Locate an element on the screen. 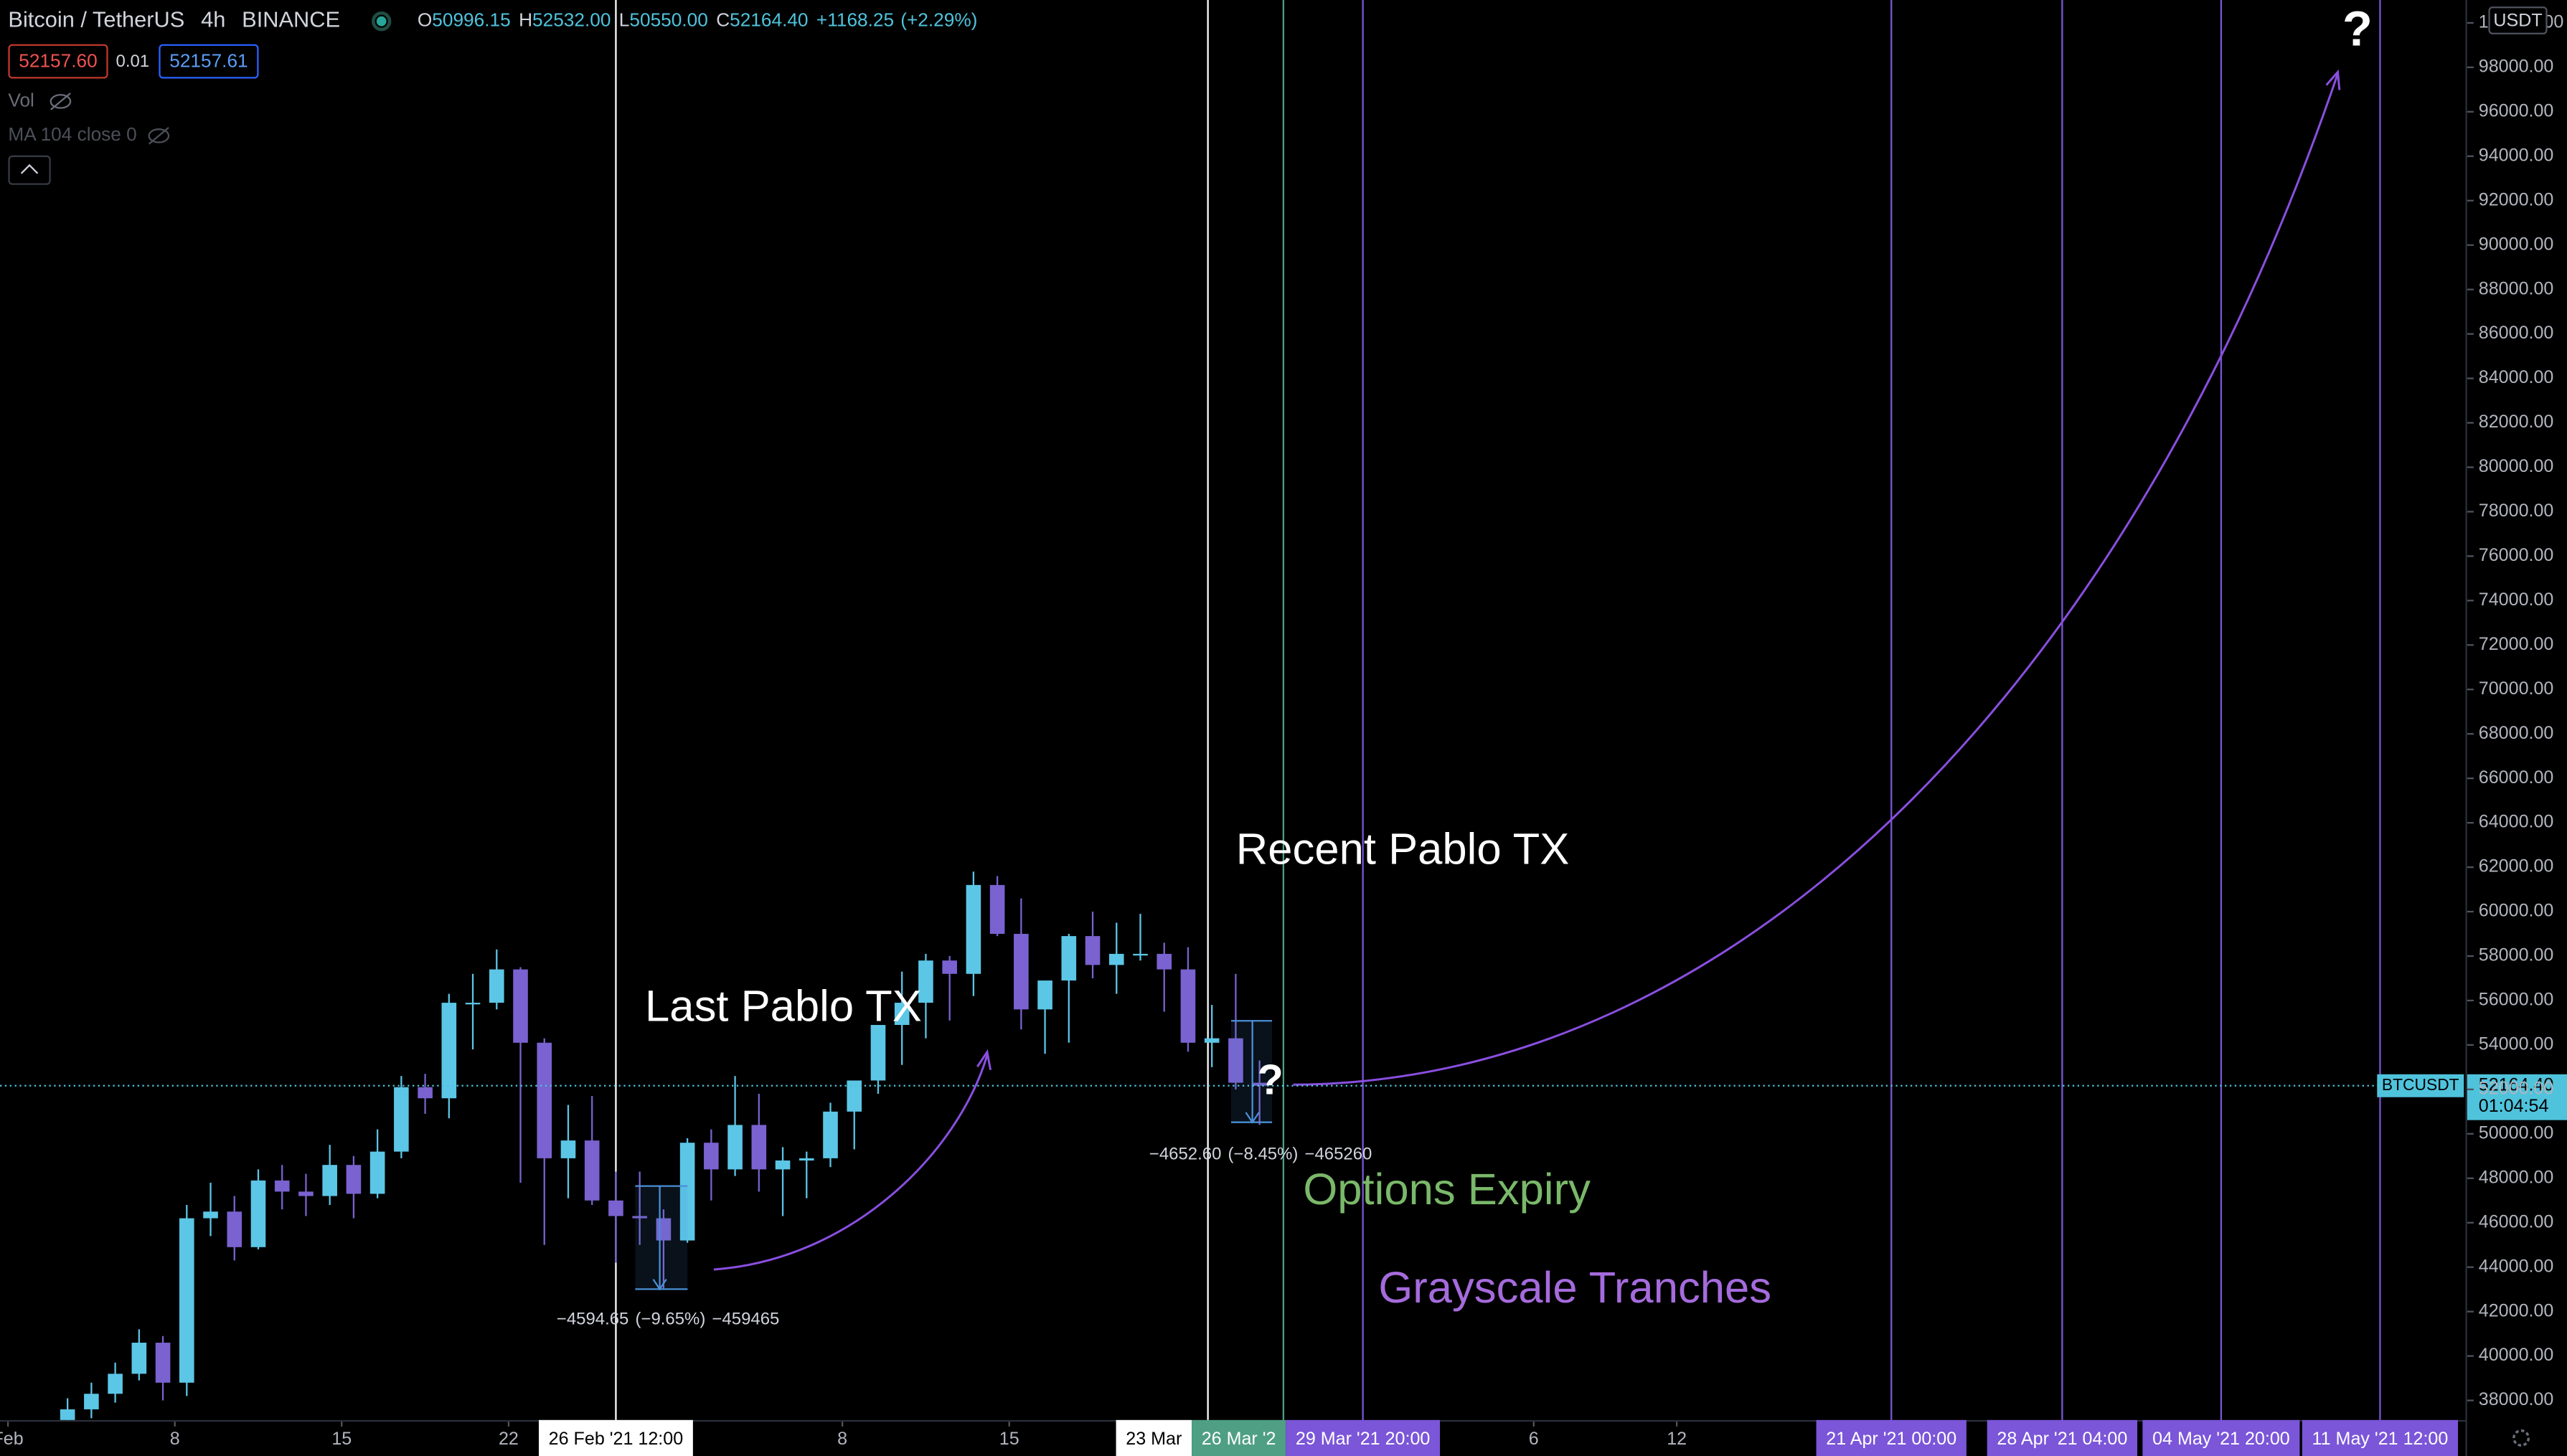 The image size is (2567, 1456). annotation: Options Expiry is located at coordinates (1447, 1189).